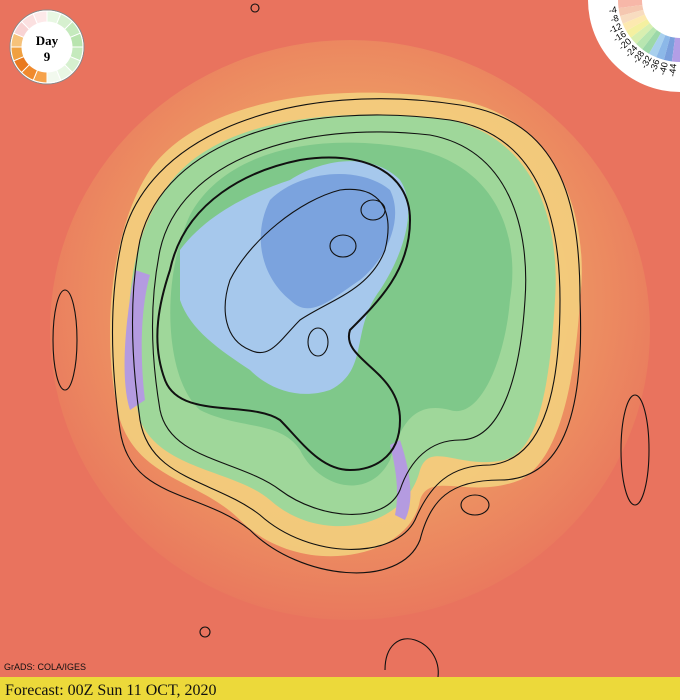 The image size is (680, 700). I want to click on scale-label: -36, so click(655, 66).